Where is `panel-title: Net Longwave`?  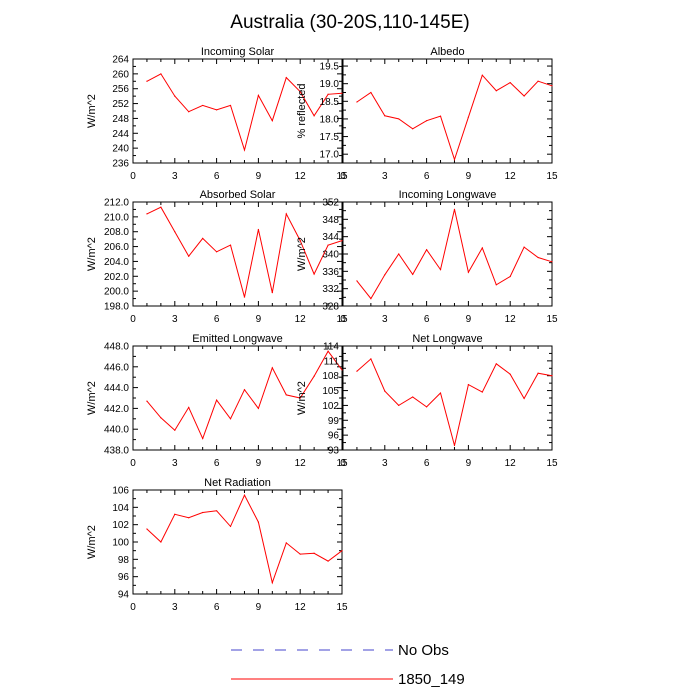 panel-title: Net Longwave is located at coordinates (447, 339).